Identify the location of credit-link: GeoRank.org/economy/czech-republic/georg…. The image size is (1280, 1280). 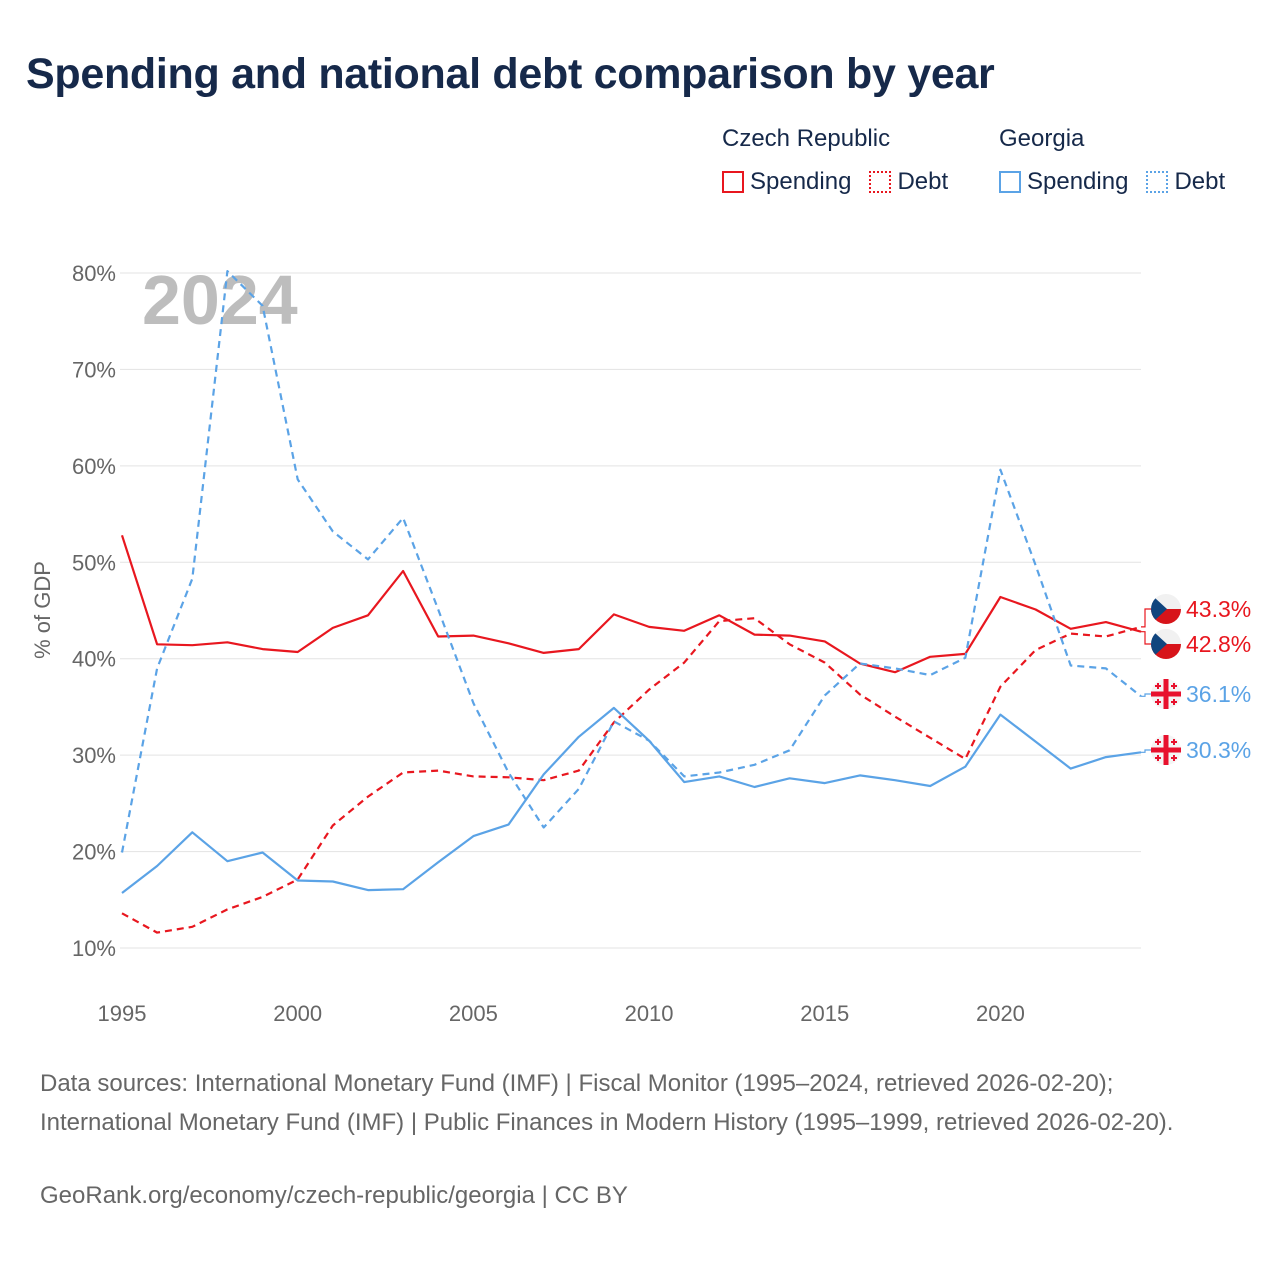
(334, 1195).